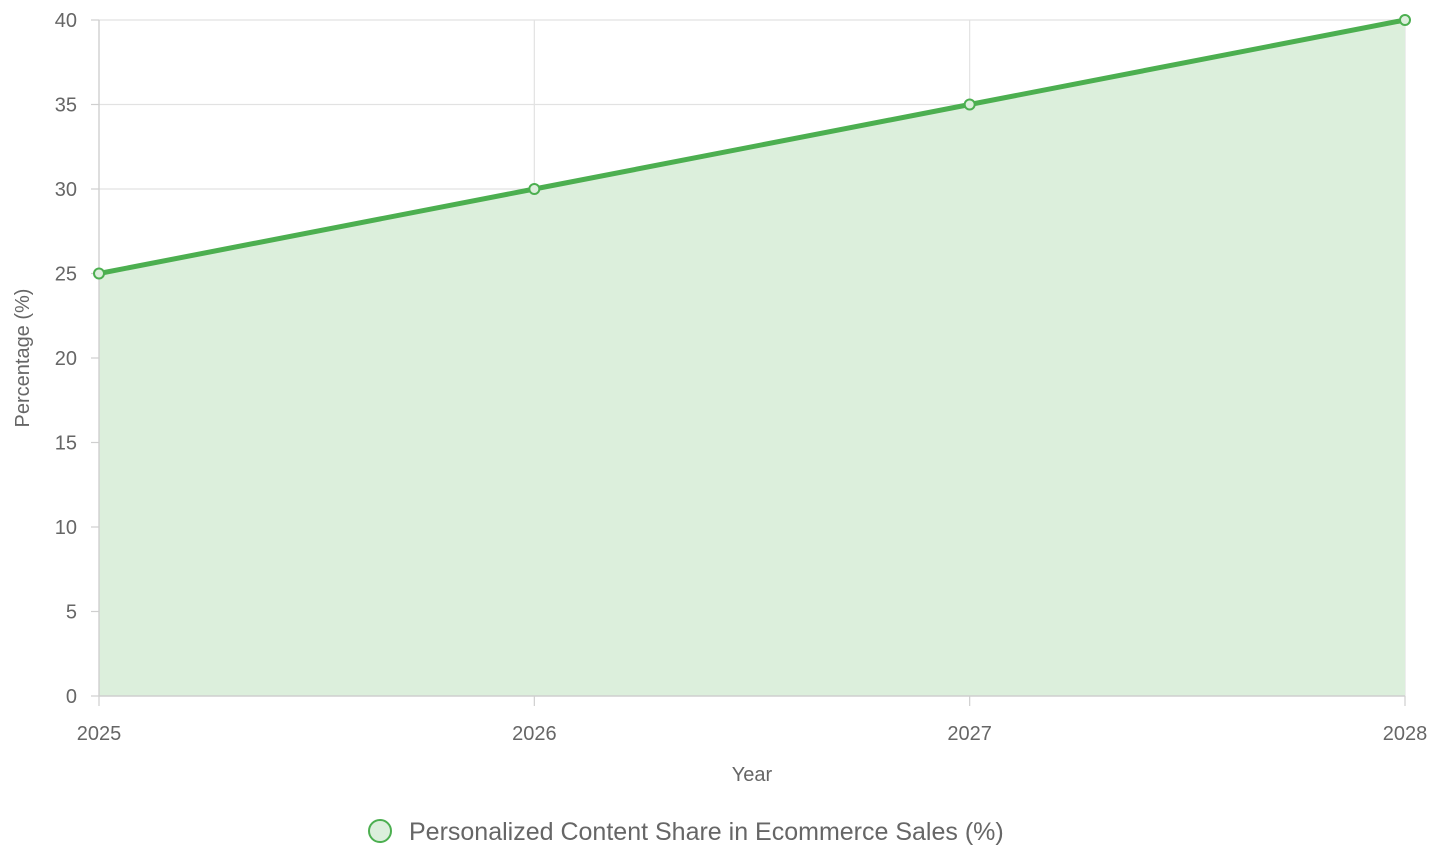 The width and height of the screenshot is (1438, 866). What do you see at coordinates (71, 613) in the screenshot?
I see `y-tick-label: 5` at bounding box center [71, 613].